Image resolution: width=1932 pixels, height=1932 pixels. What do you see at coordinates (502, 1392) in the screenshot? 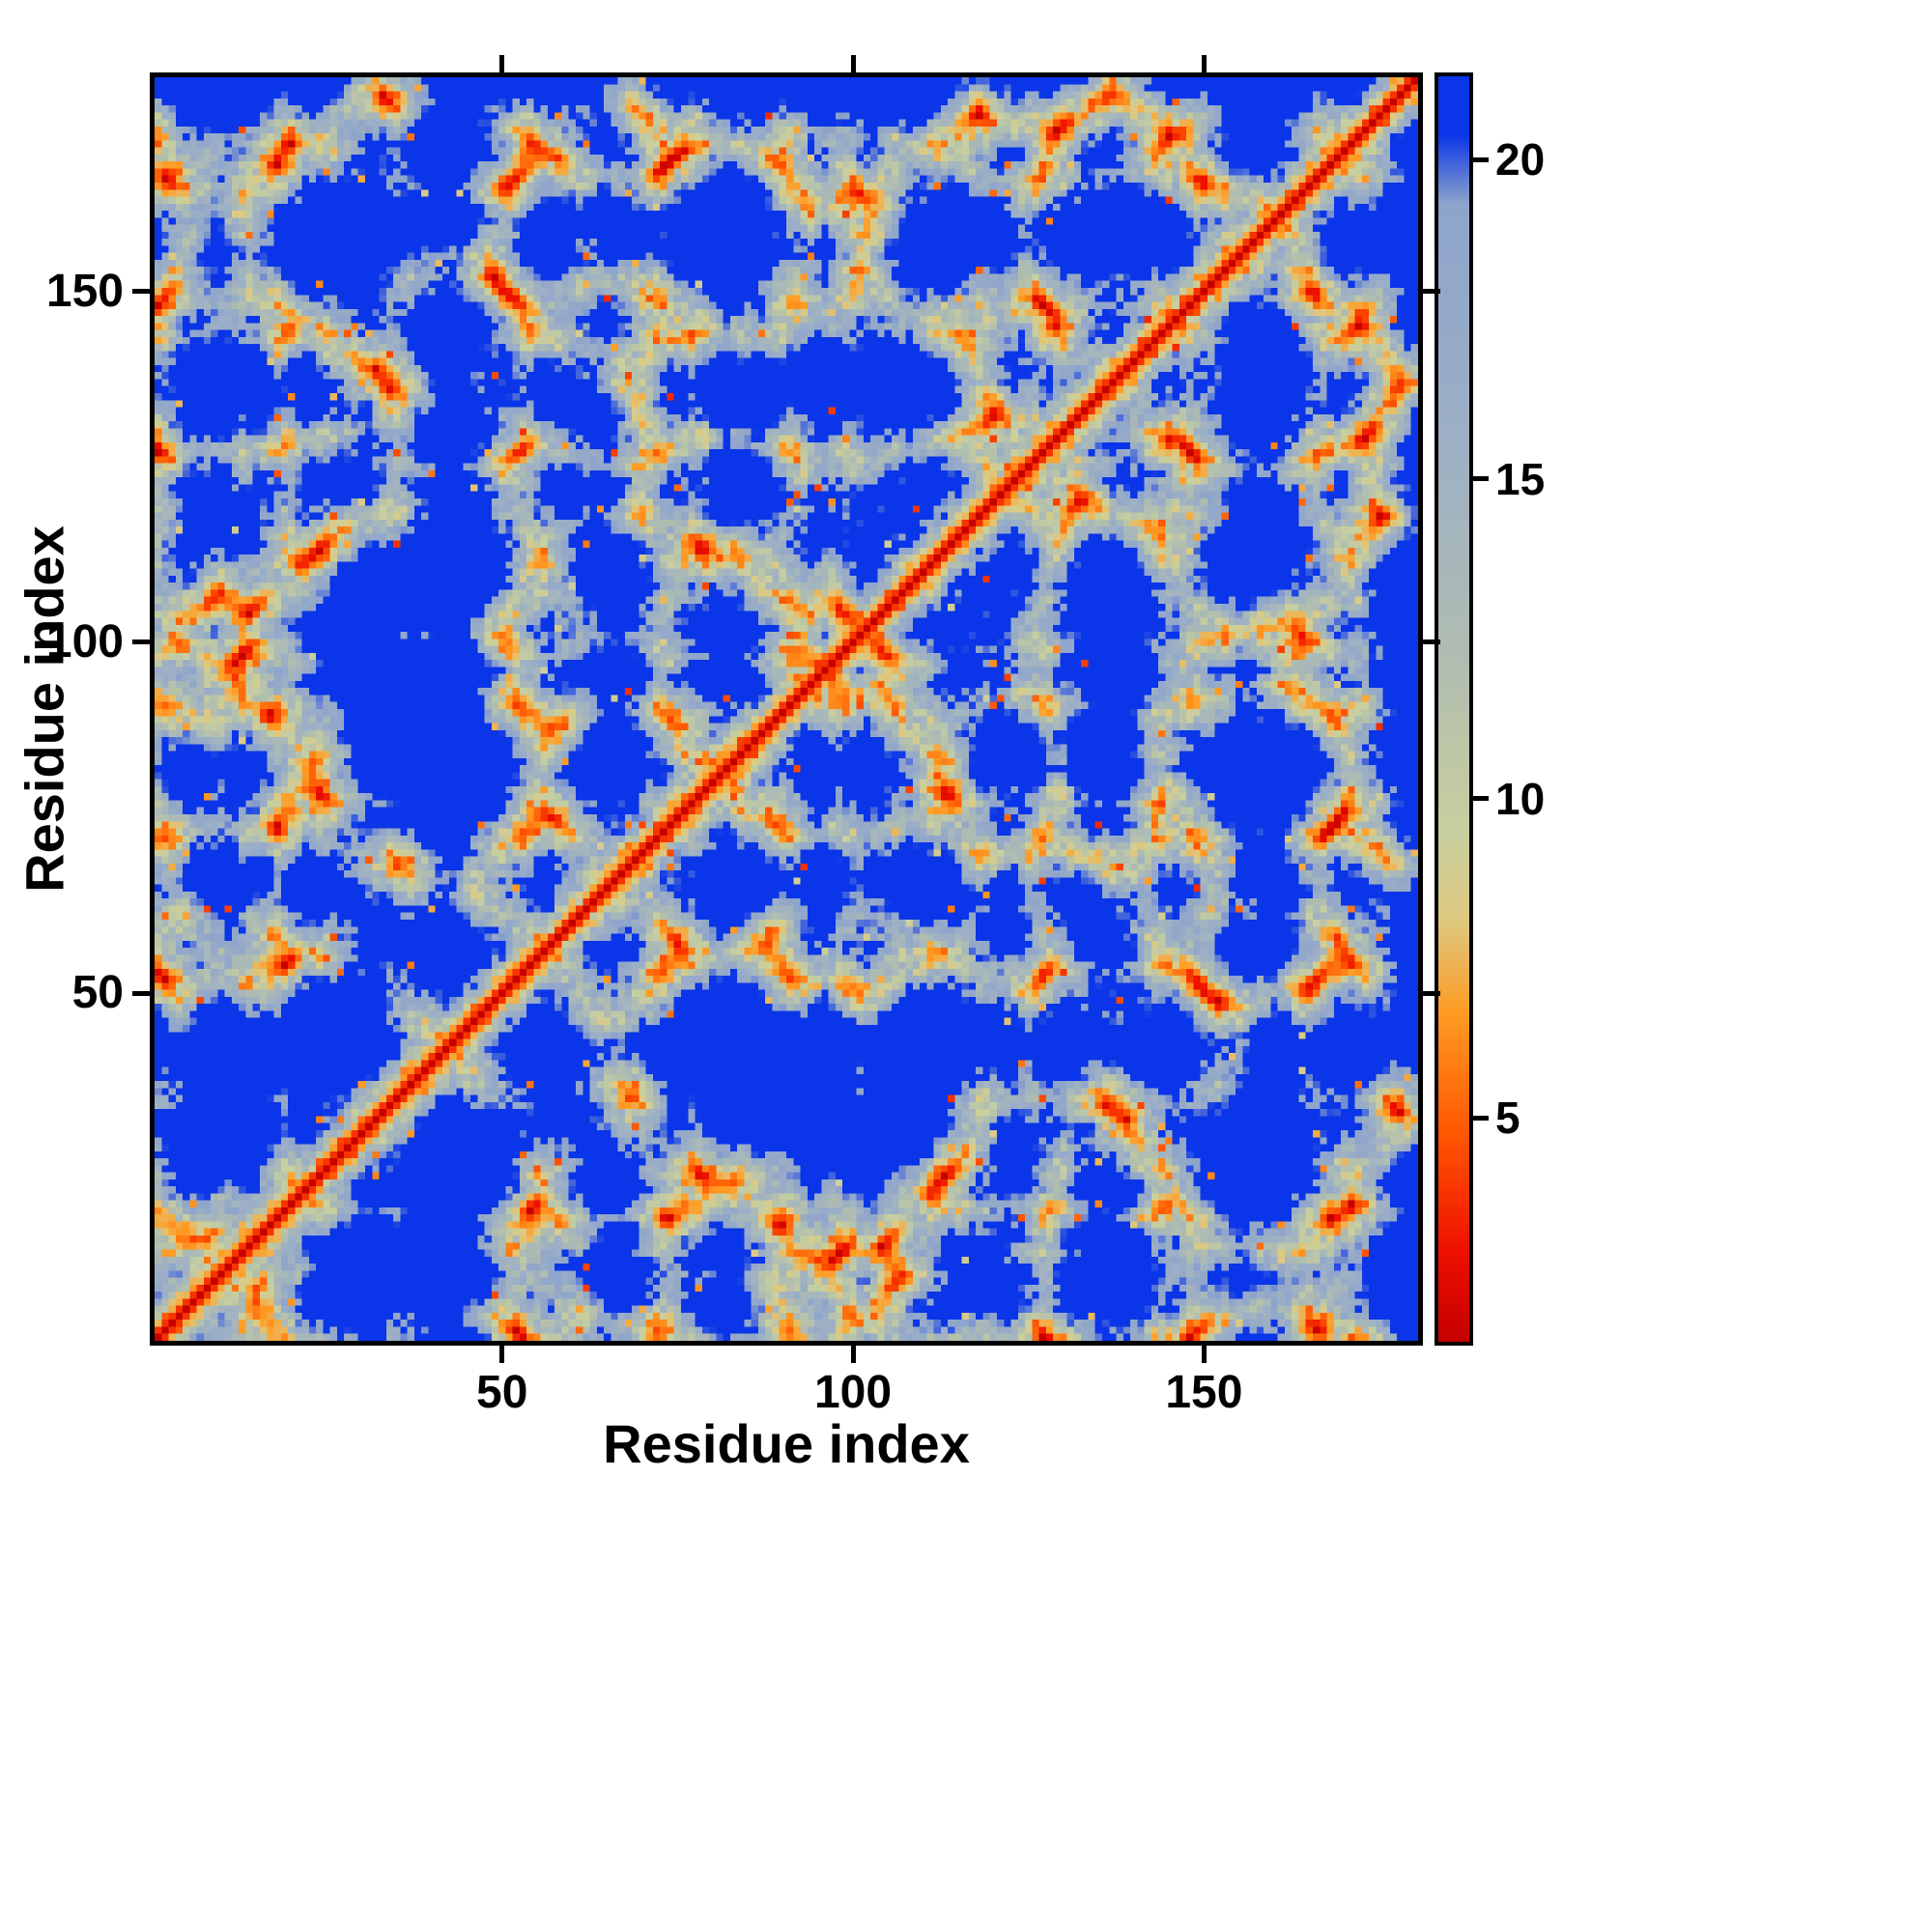
I see `x-tick-label: 50` at bounding box center [502, 1392].